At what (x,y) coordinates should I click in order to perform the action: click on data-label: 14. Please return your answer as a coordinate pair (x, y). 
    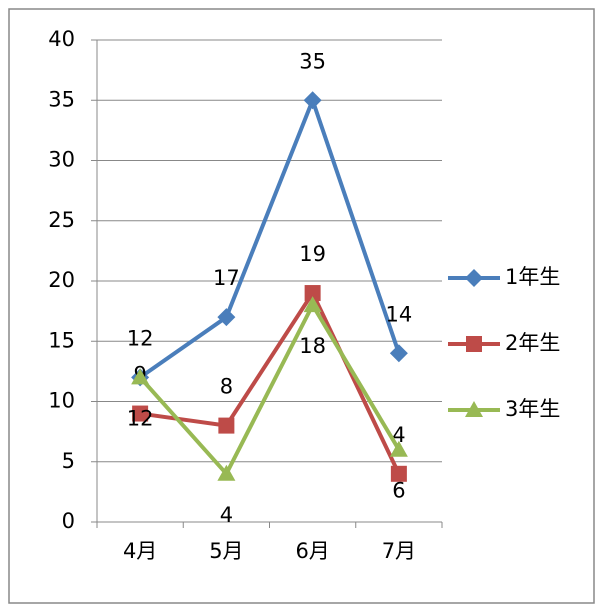
    Looking at the image, I should click on (399, 314).